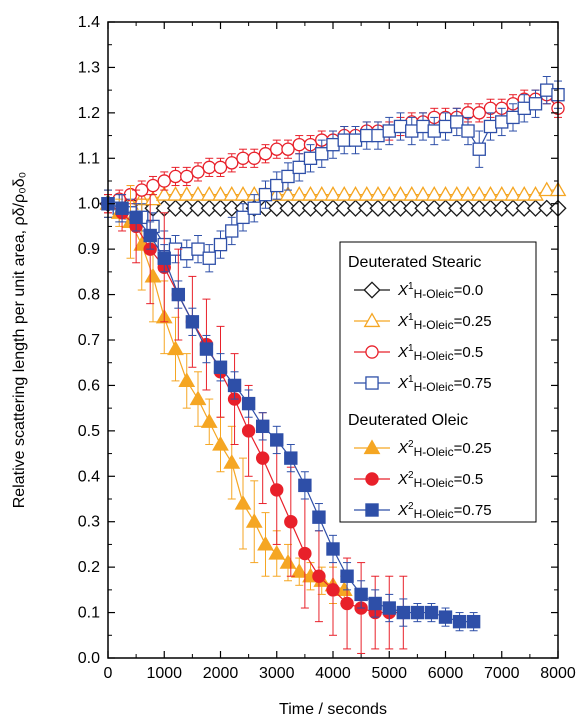 Image resolution: width=579 pixels, height=726 pixels. What do you see at coordinates (440, 480) in the screenshot?
I see `legend-label: X2H-Oleic=0.5` at bounding box center [440, 480].